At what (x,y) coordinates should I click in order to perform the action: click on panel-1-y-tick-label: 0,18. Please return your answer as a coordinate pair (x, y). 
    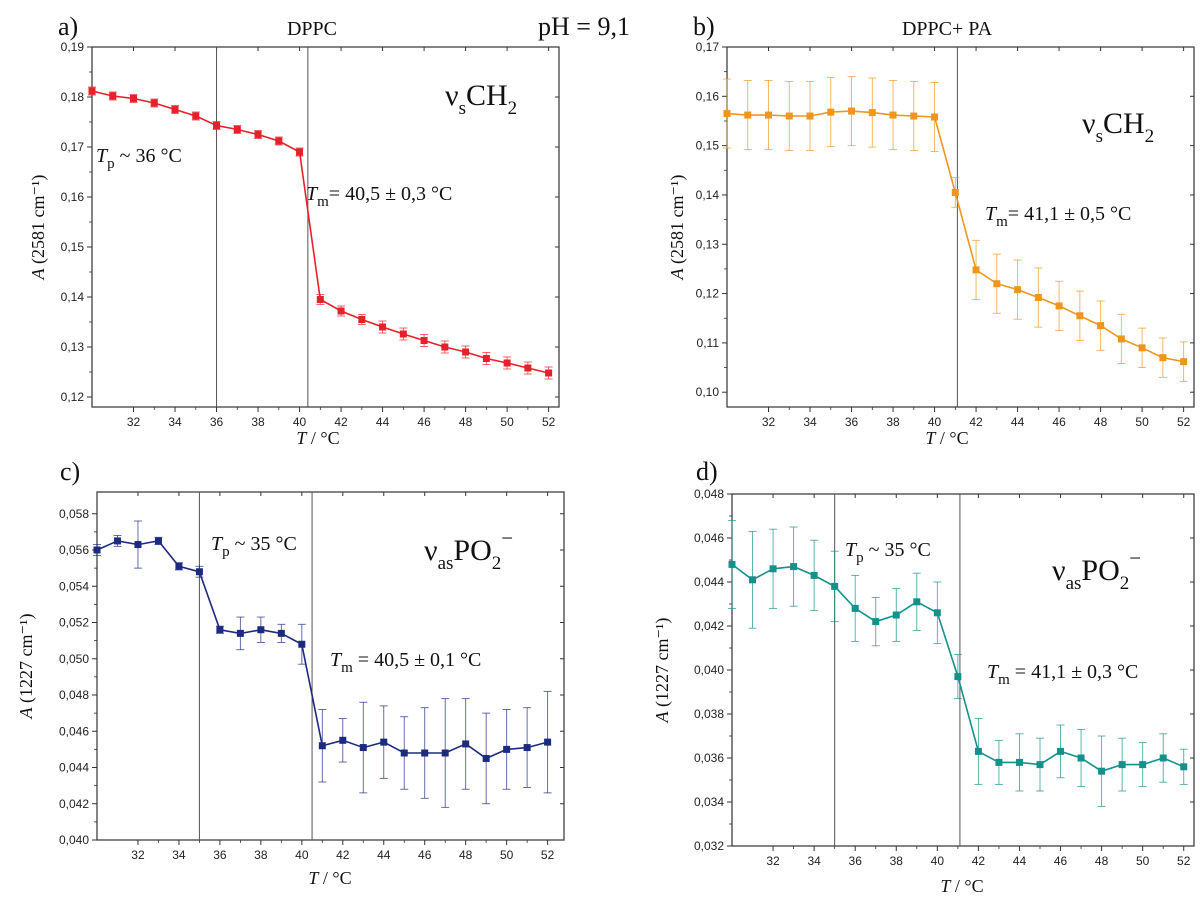
    Looking at the image, I should click on (73, 97).